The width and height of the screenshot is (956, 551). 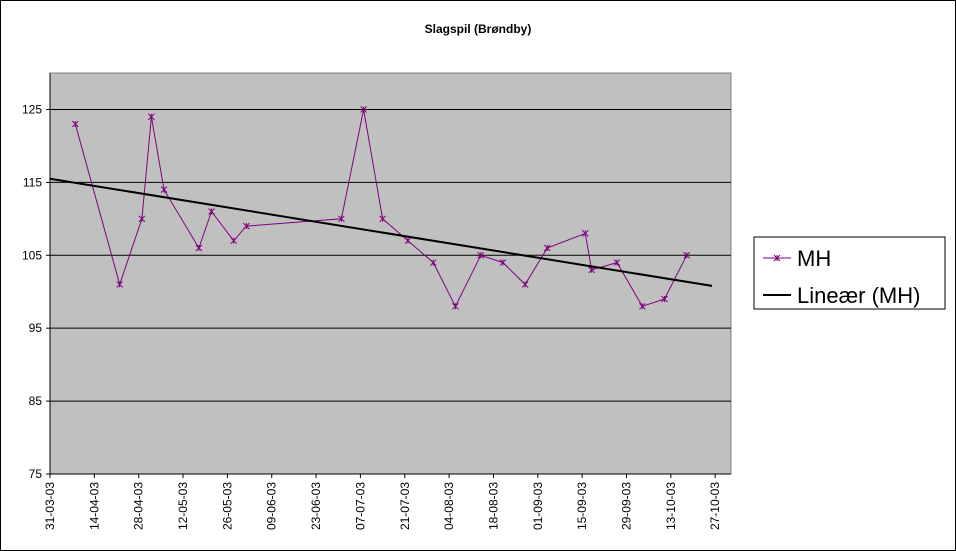 I want to click on legend-mh-marker, so click(x=777, y=258).